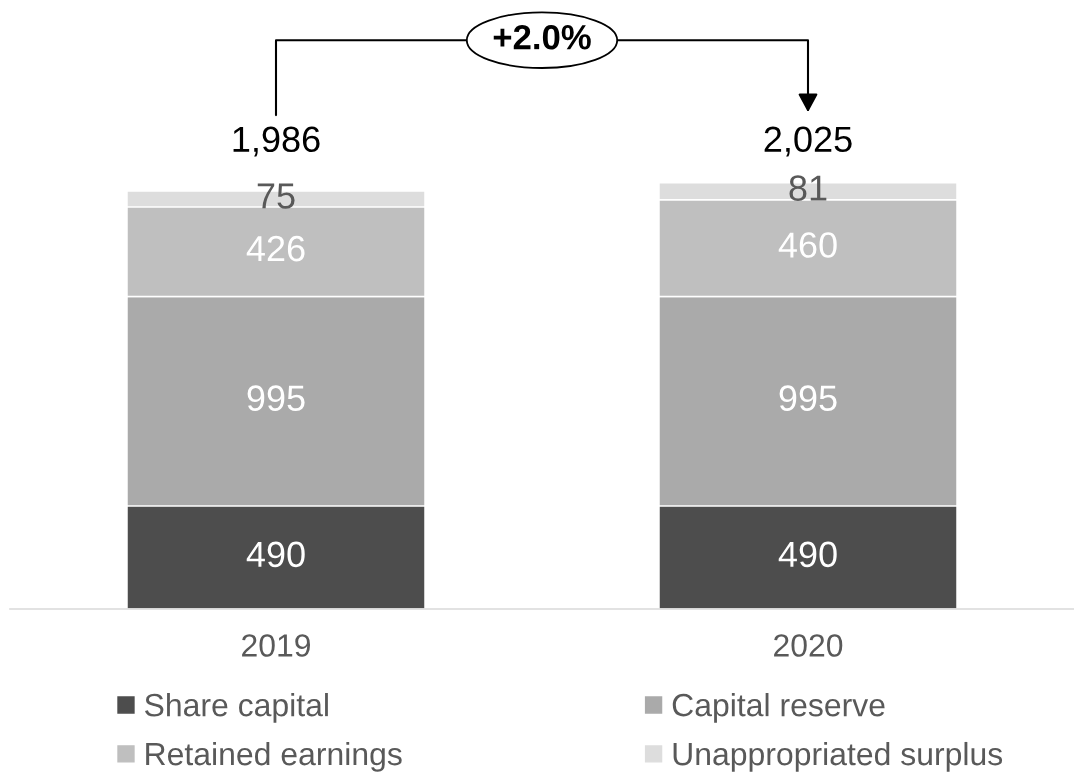 The width and height of the screenshot is (1074, 775). Describe the element at coordinates (276, 141) in the screenshot. I see `total-label: 1,986` at that location.